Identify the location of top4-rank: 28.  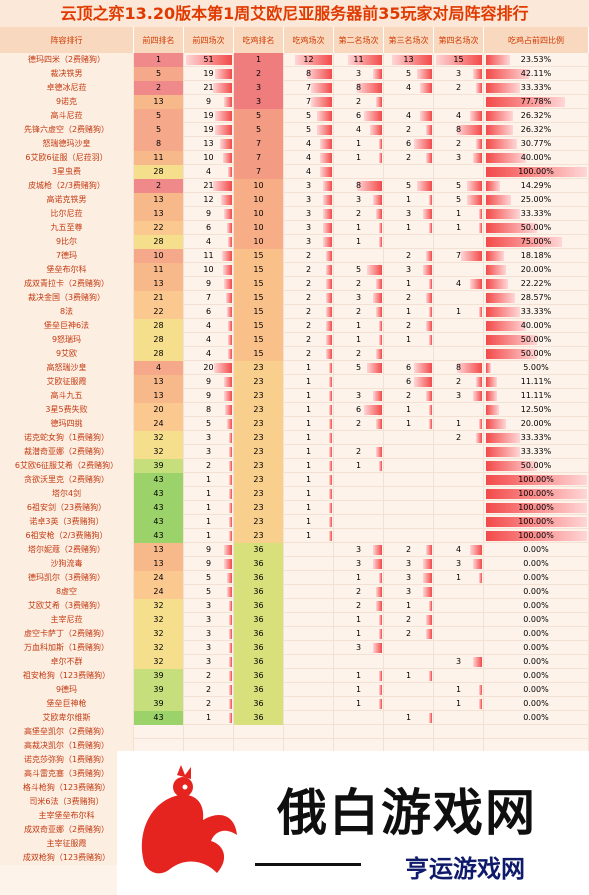
(159, 354).